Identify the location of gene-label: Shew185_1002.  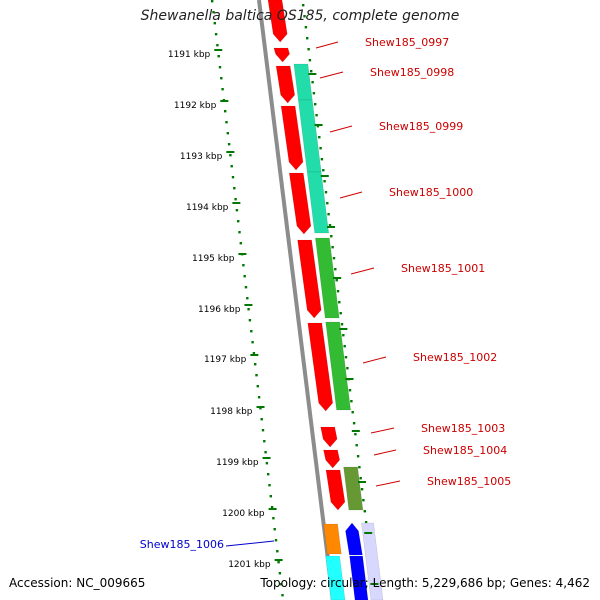
(455, 357).